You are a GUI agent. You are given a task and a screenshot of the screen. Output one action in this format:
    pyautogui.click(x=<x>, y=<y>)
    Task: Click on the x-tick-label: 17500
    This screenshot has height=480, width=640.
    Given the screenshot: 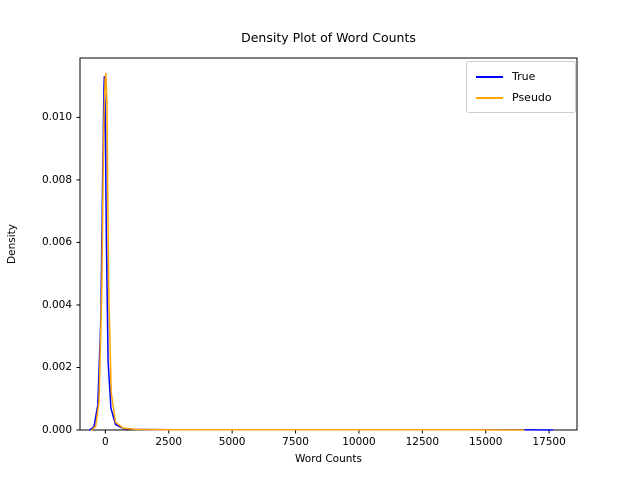 What is the action you would take?
    pyautogui.click(x=549, y=442)
    